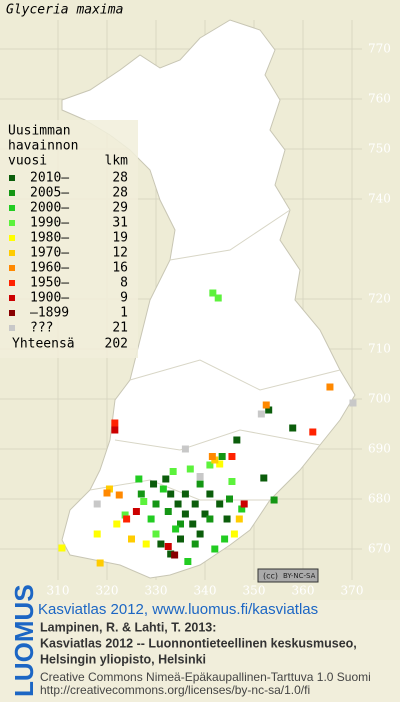 Image resolution: width=400 pixels, height=702 pixels. I want to click on legend-label: 2005–, so click(49, 193).